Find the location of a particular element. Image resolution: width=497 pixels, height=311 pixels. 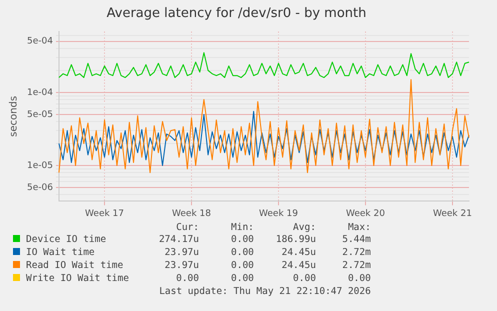

text: Max: is located at coordinates (359, 227).